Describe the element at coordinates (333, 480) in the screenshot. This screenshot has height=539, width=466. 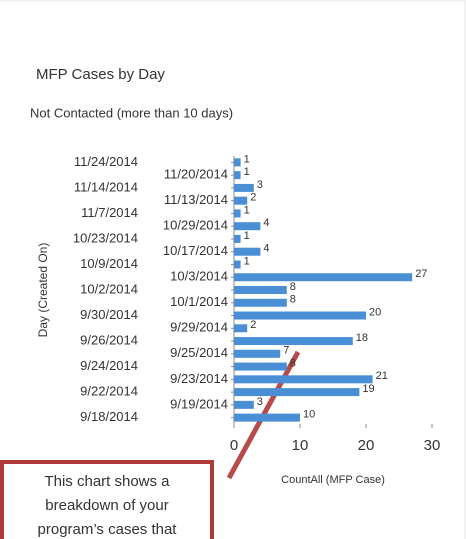
I see `x-axis-title: CountAll (MFP Case)` at that location.